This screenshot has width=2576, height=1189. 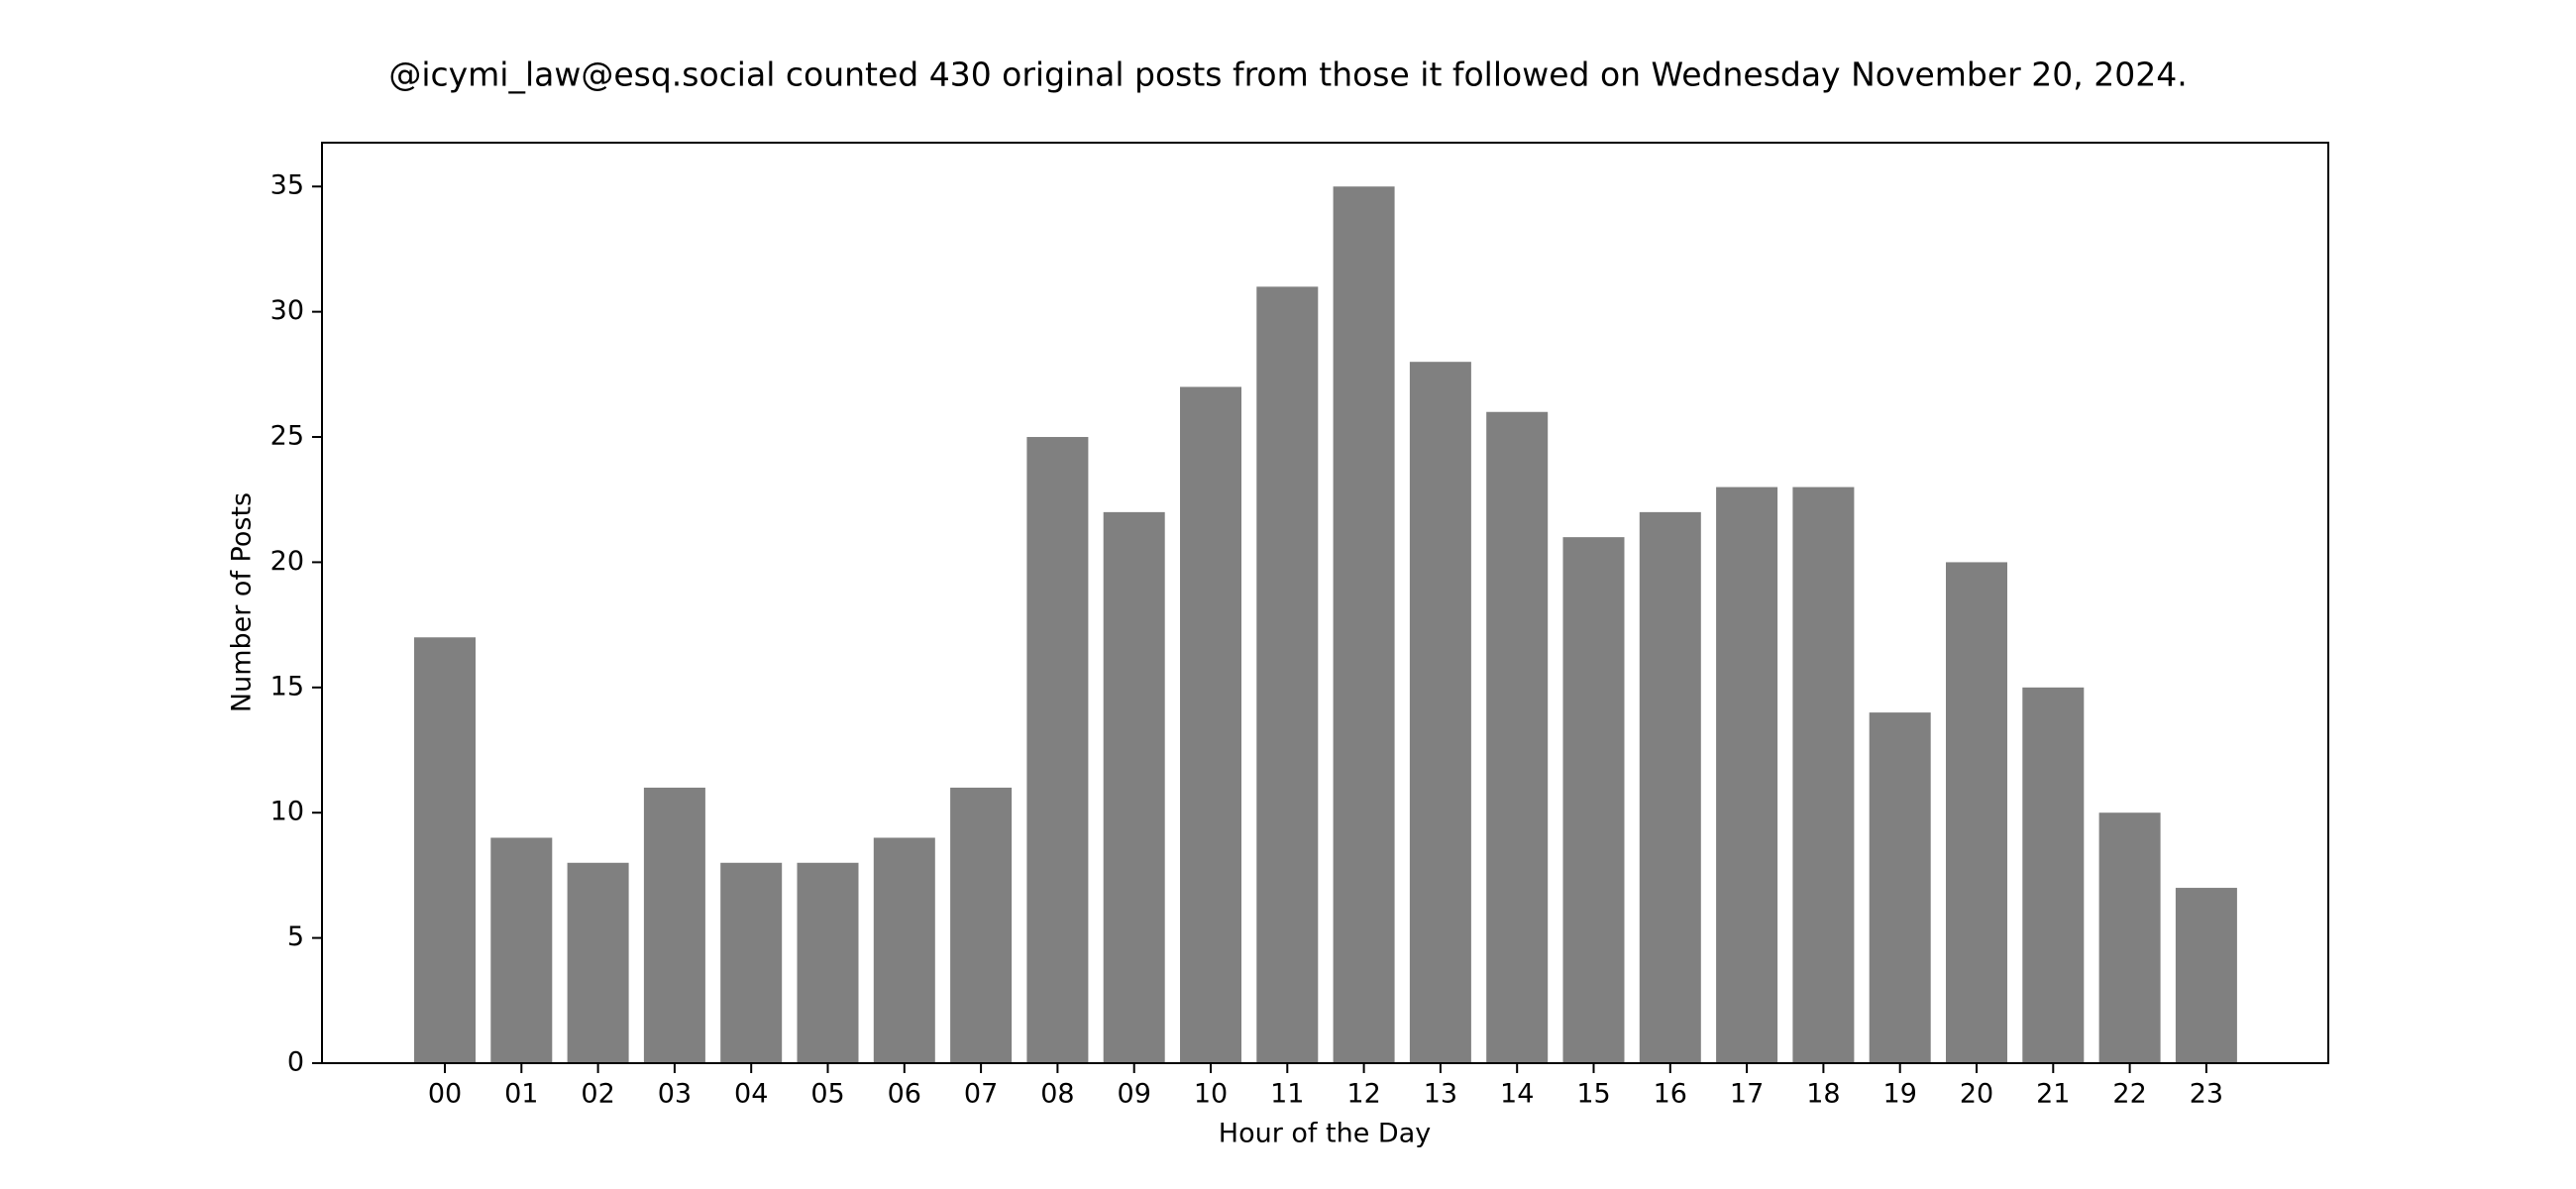 I want to click on y-tick-label: 20, so click(x=287, y=562).